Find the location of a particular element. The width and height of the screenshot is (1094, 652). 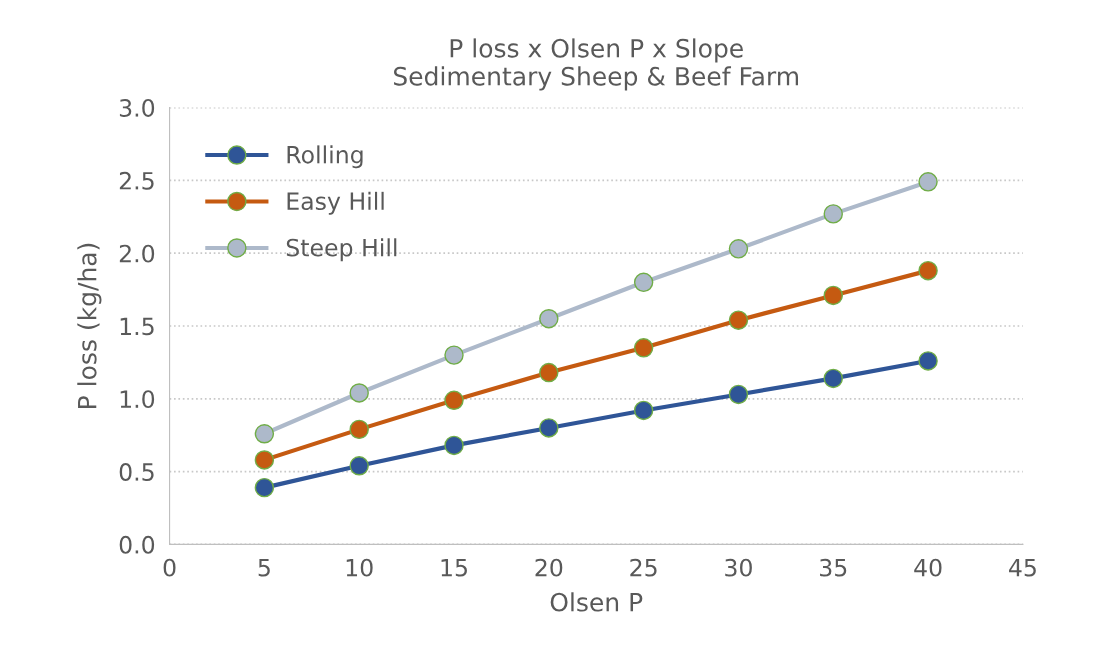

x-tick-label: 45 is located at coordinates (1022, 568).